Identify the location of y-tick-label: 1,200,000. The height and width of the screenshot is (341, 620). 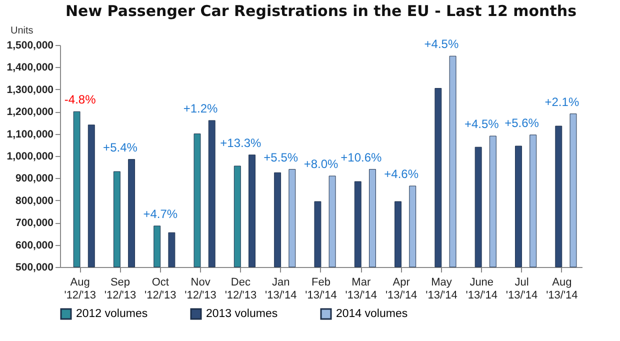
(30, 112).